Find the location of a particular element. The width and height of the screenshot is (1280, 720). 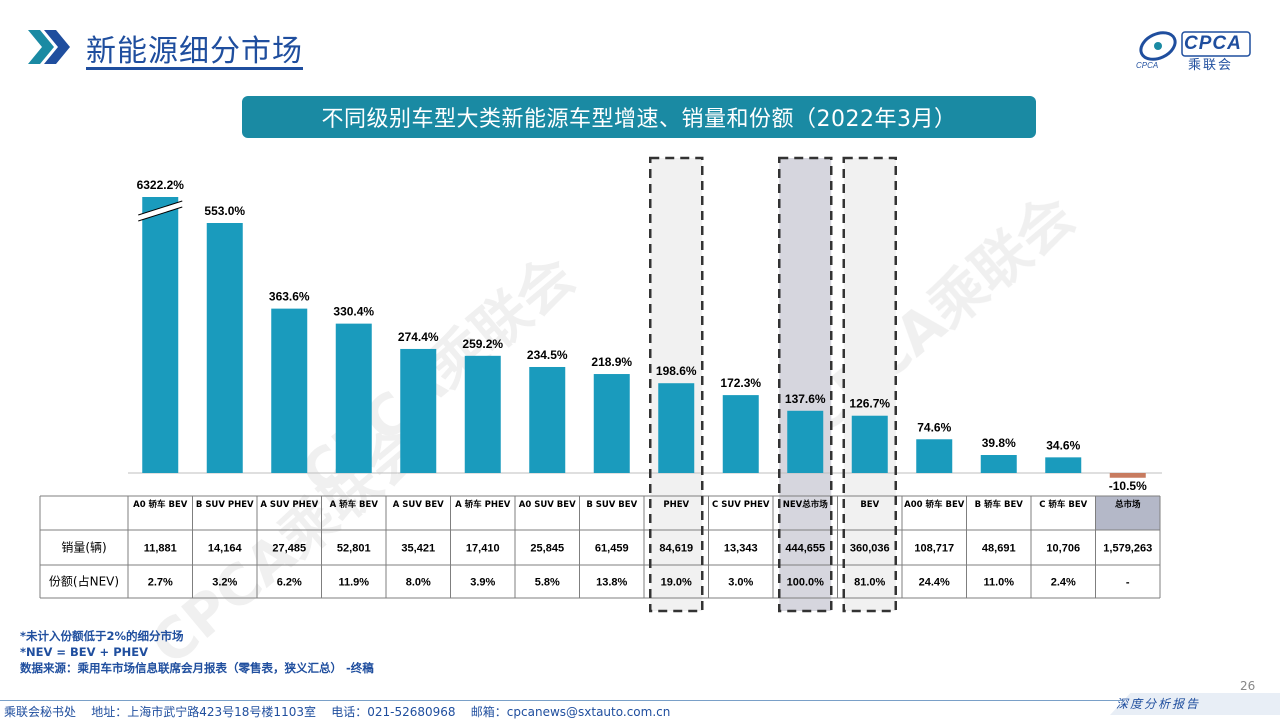

table-column-header: A 轿车 BEV is located at coordinates (354, 504).